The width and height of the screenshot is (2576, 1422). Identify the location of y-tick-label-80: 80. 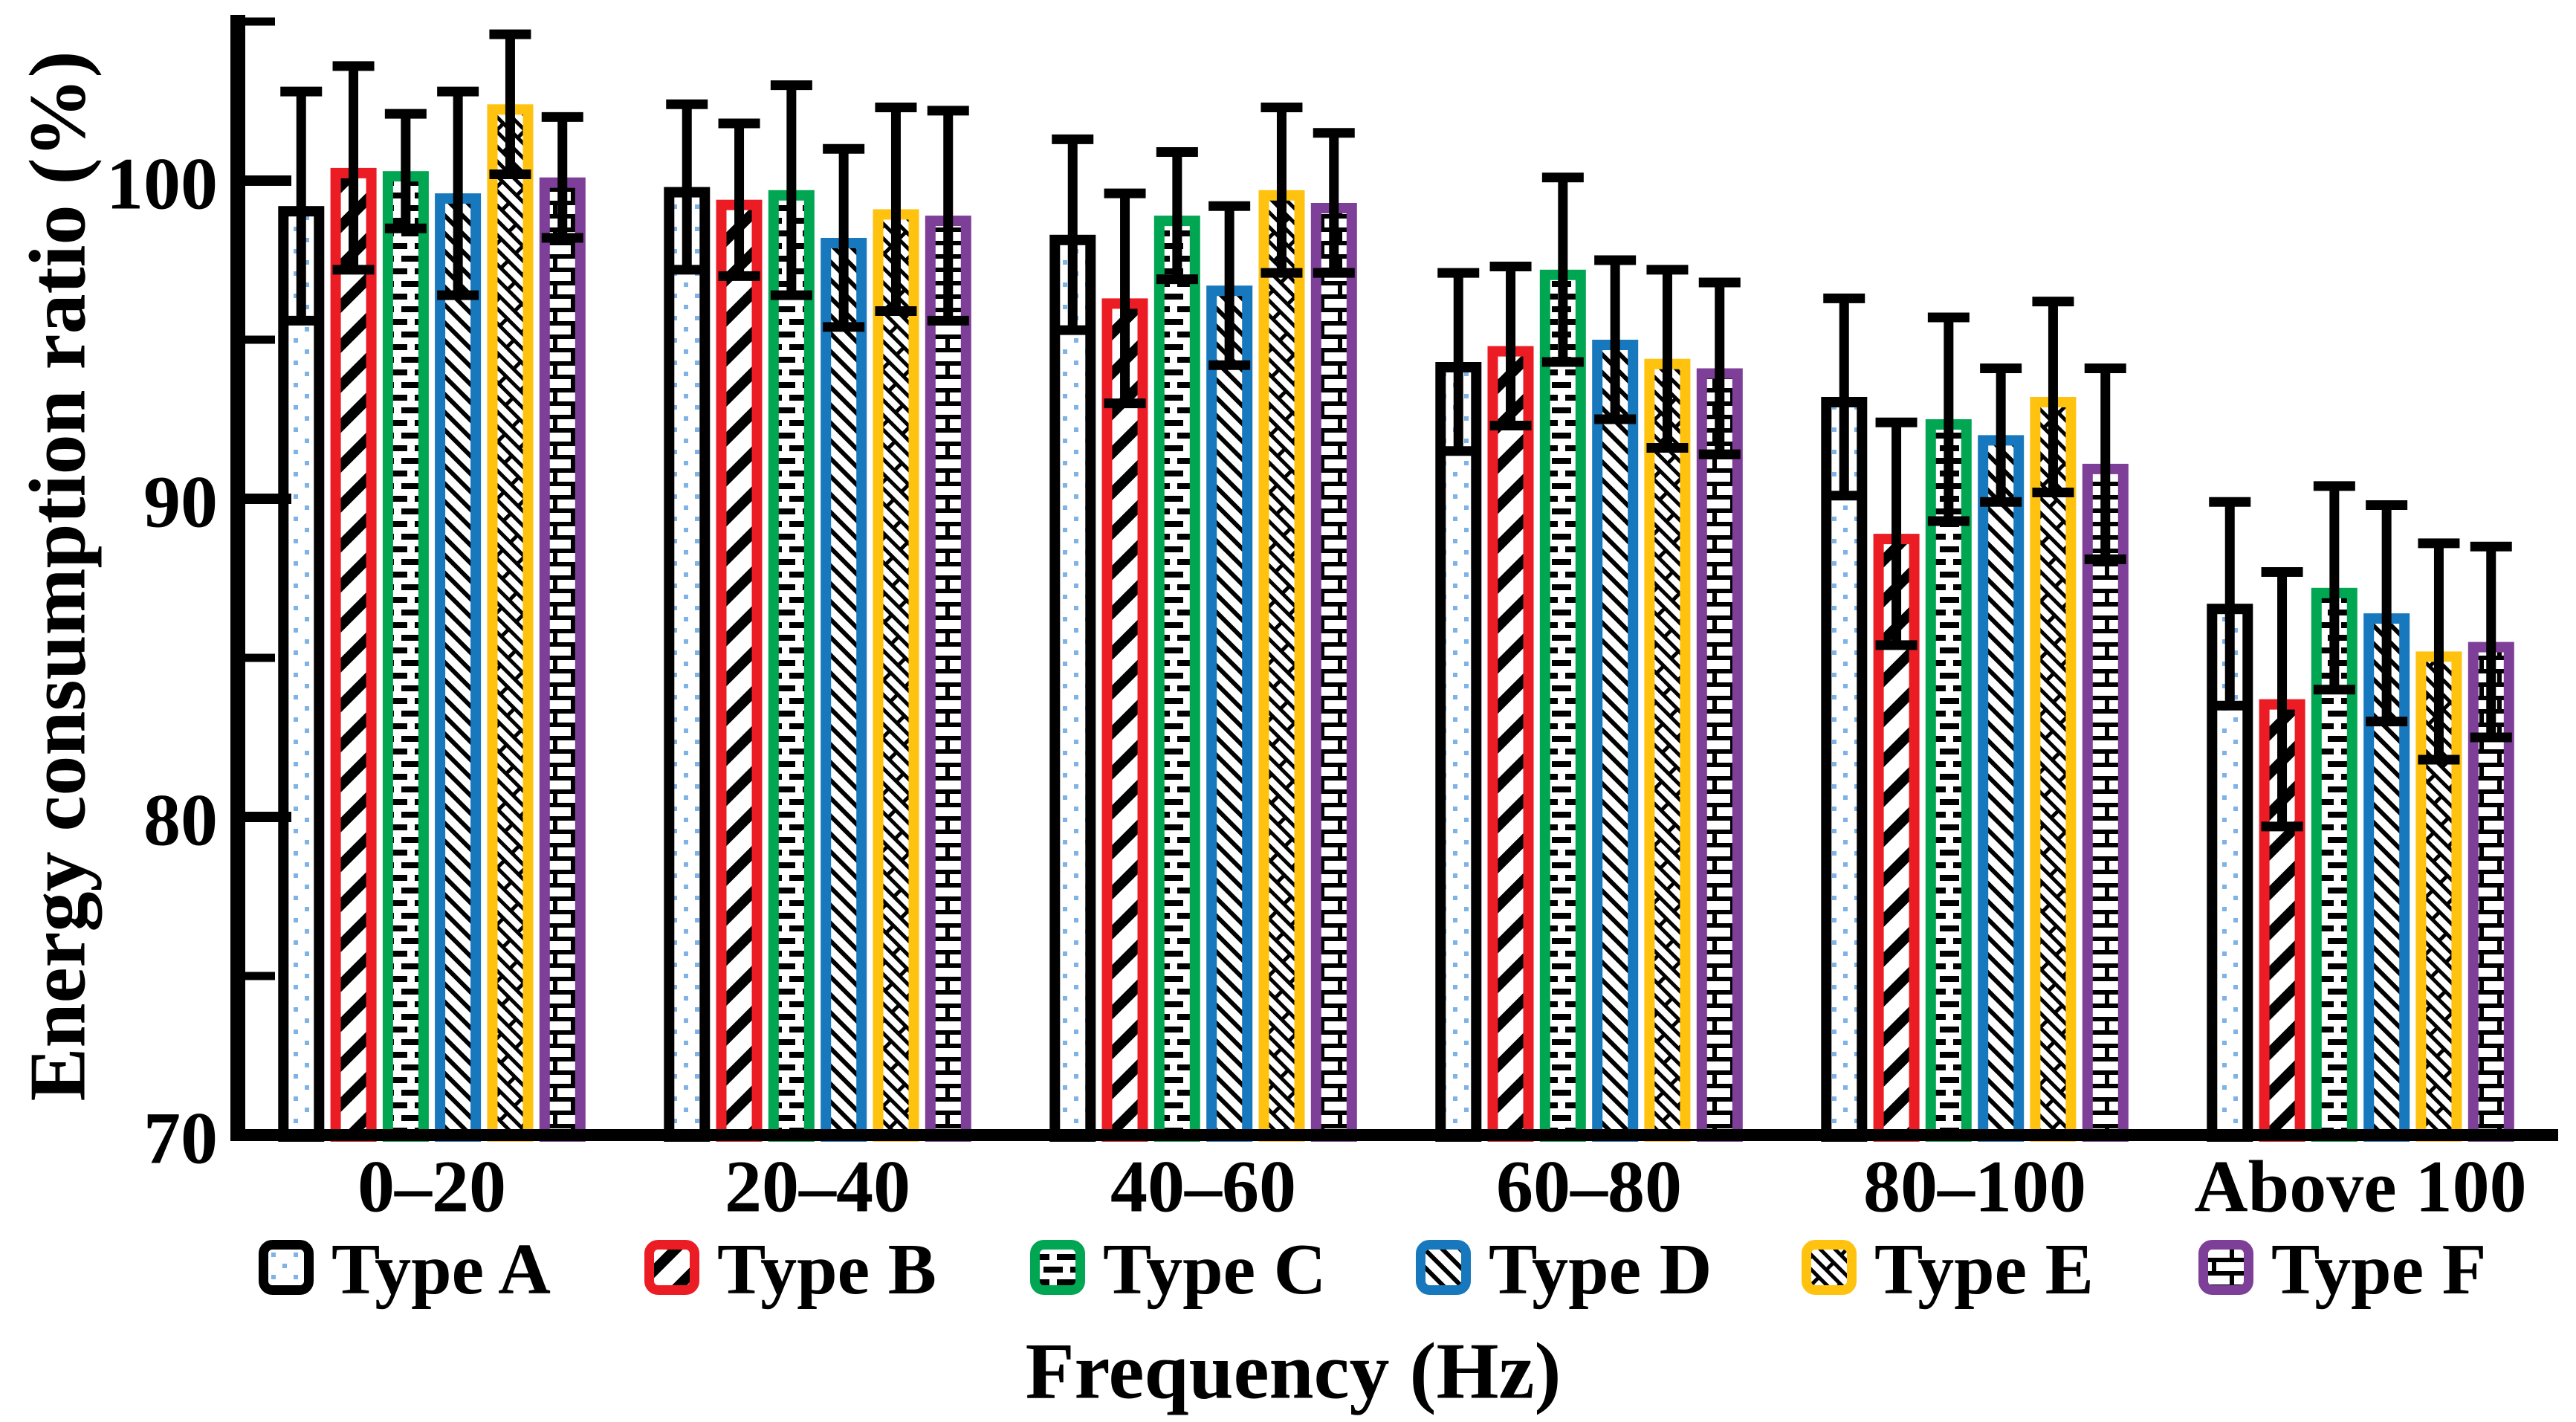
(181, 820).